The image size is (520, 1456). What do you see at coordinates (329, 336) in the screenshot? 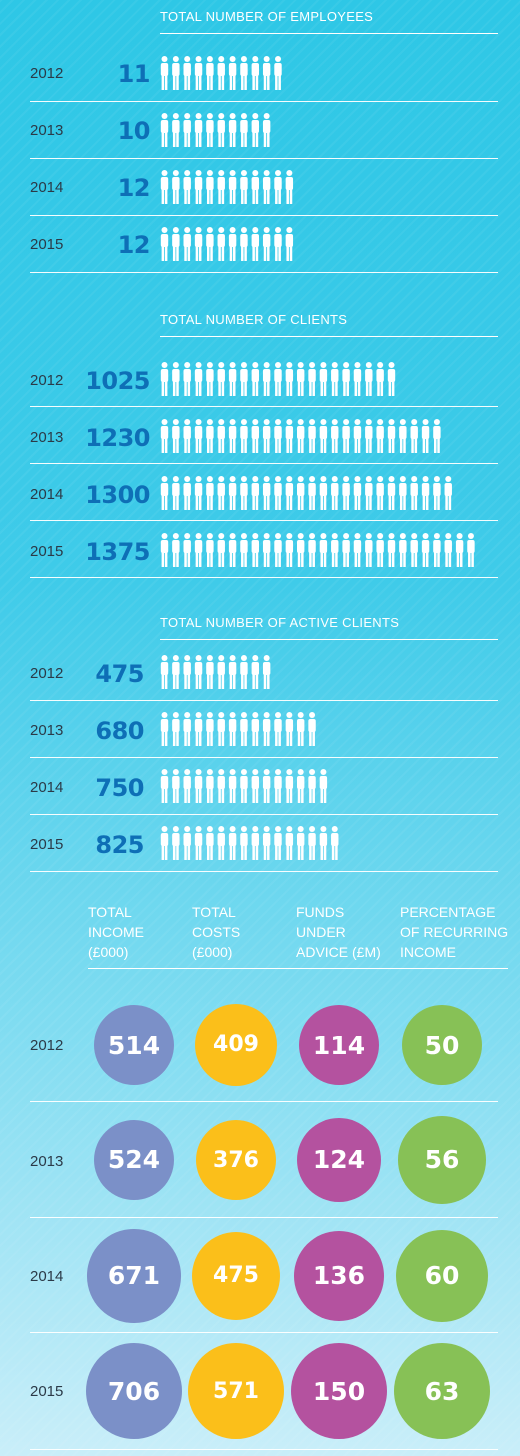
I see `clients-title-line` at bounding box center [329, 336].